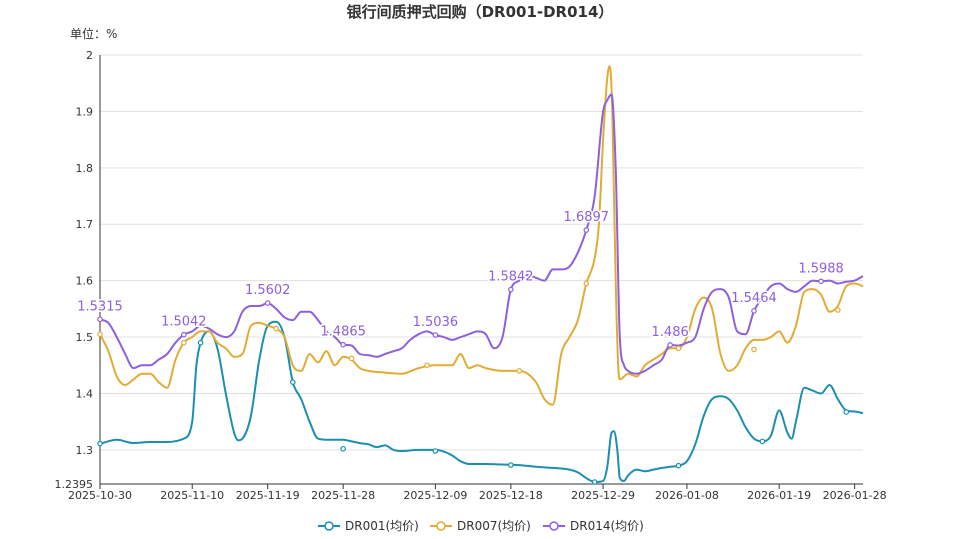  Describe the element at coordinates (603, 495) in the screenshot. I see `x-tick-label: 2025-12-29` at that location.